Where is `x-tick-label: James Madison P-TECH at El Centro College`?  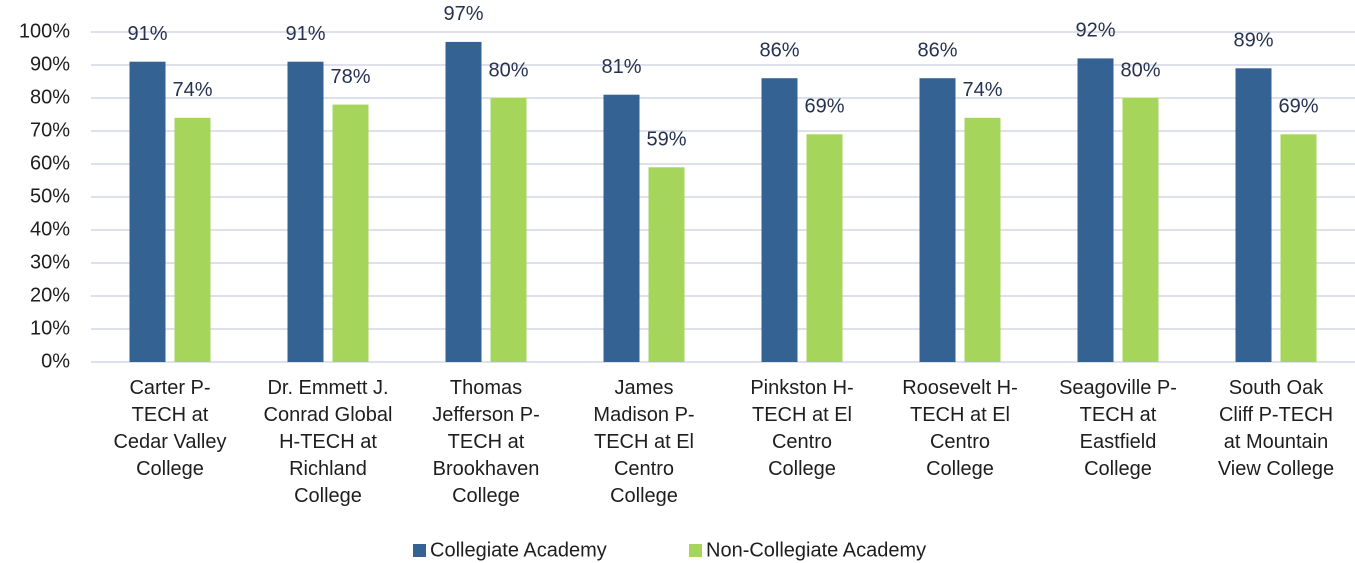 x-tick-label: James Madison P-TECH at El Centro College is located at coordinates (643, 442).